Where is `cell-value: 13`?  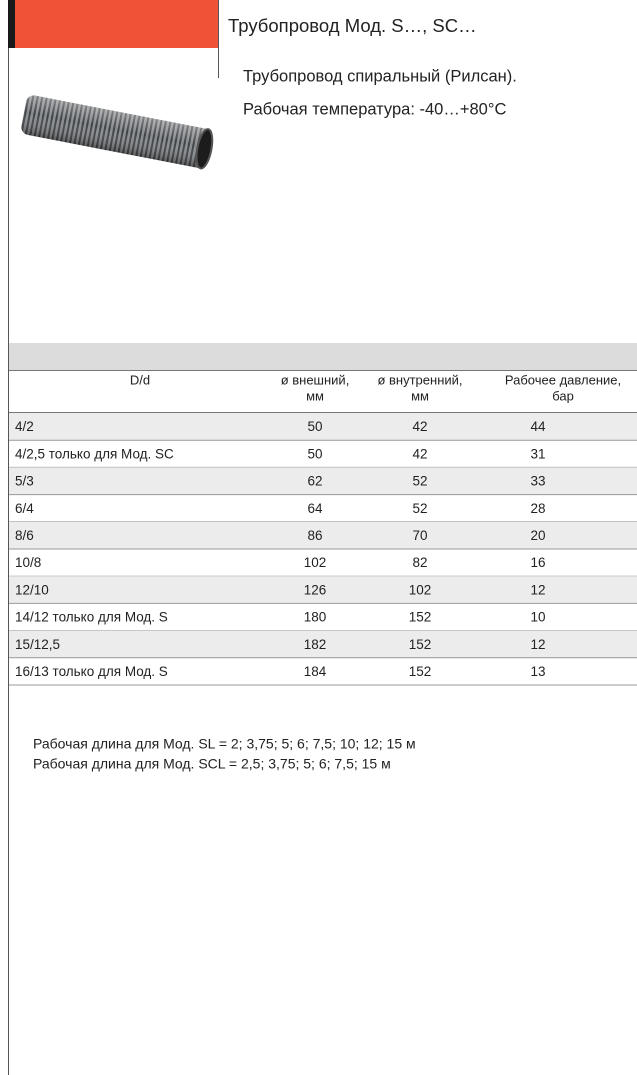
cell-value: 13 is located at coordinates (537, 671).